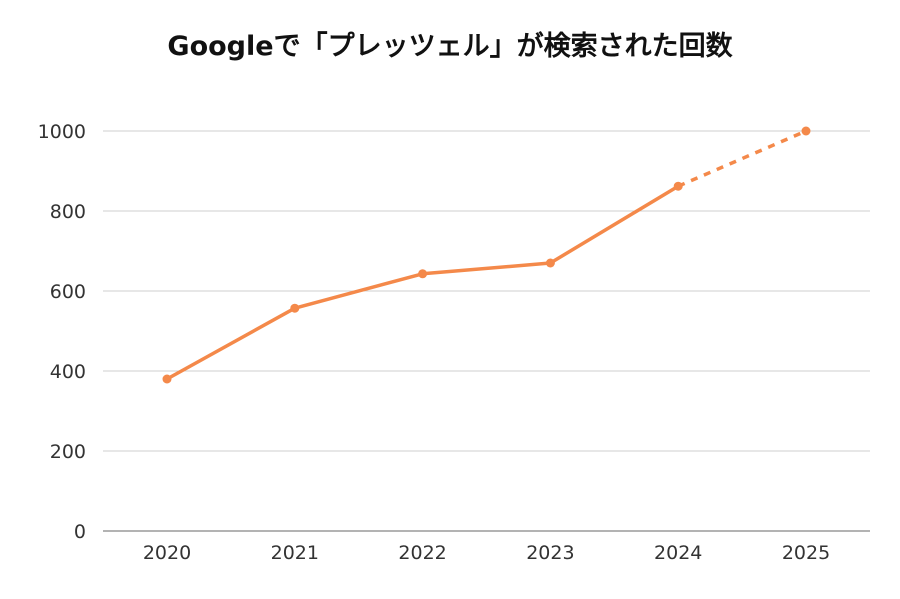 The height and width of the screenshot is (599, 900). What do you see at coordinates (806, 553) in the screenshot?
I see `x-tick-label: 2025` at bounding box center [806, 553].